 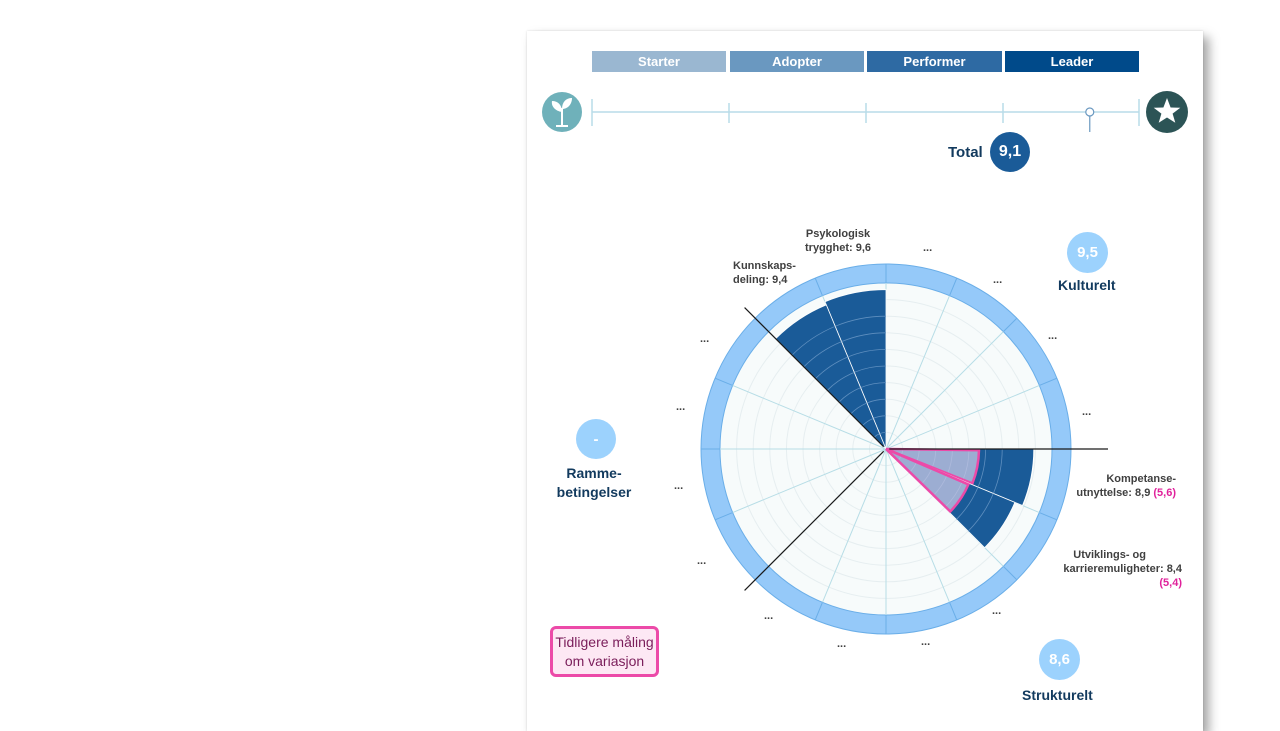 What do you see at coordinates (965, 152) in the screenshot?
I see `total-label: Total` at bounding box center [965, 152].